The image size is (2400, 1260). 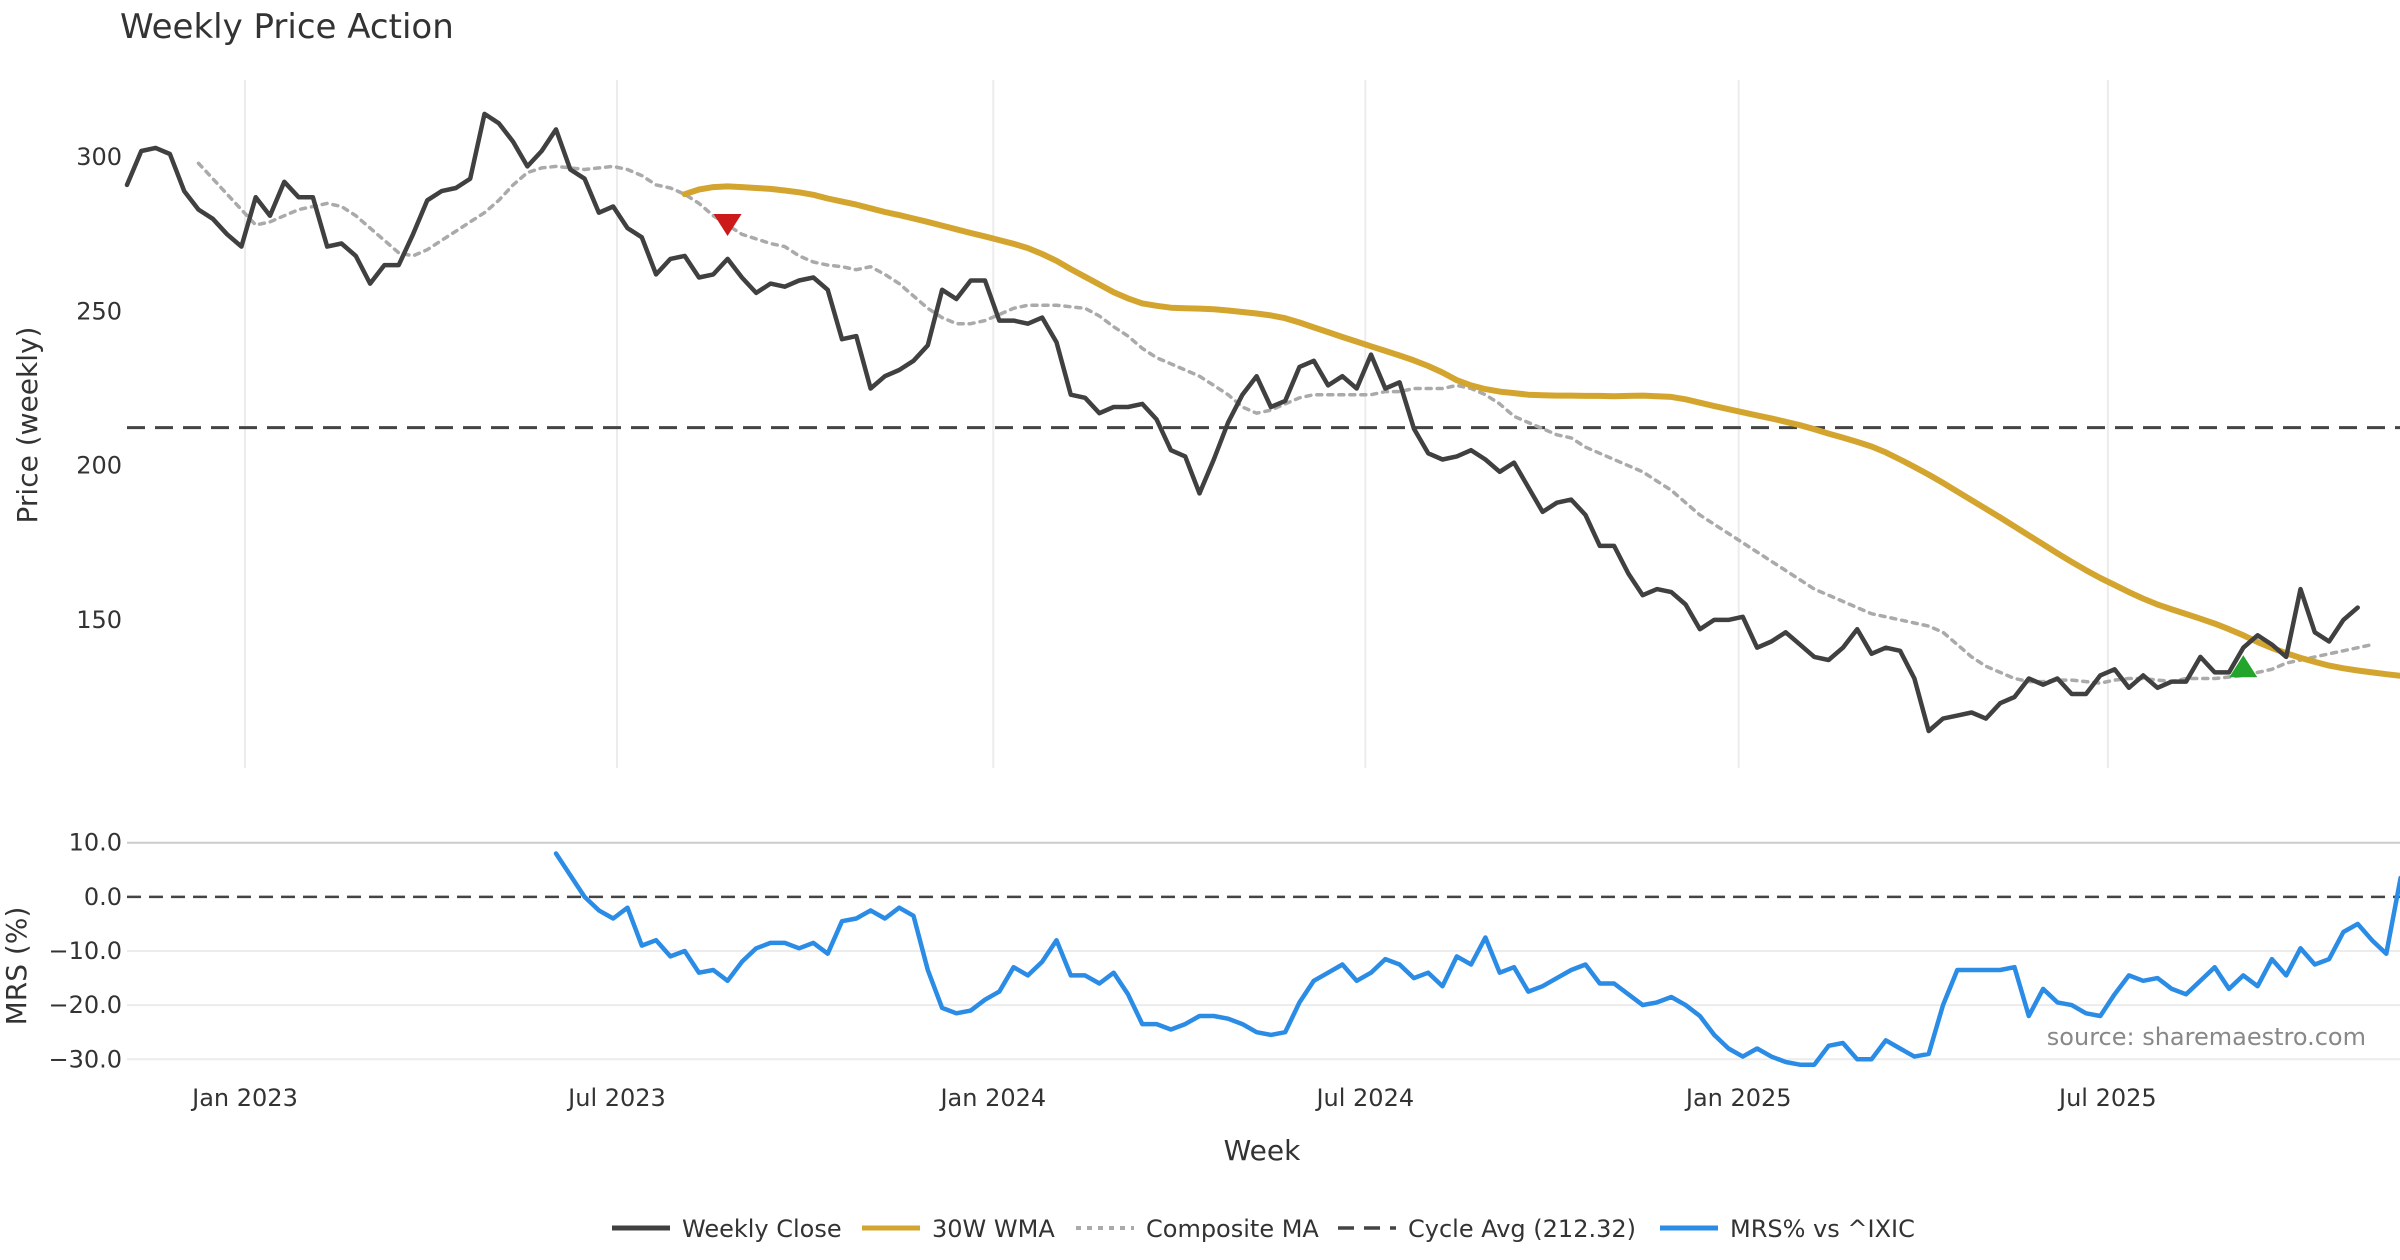 I want to click on price-y-ticks: 300 250 200 150, so click(x=99, y=388).